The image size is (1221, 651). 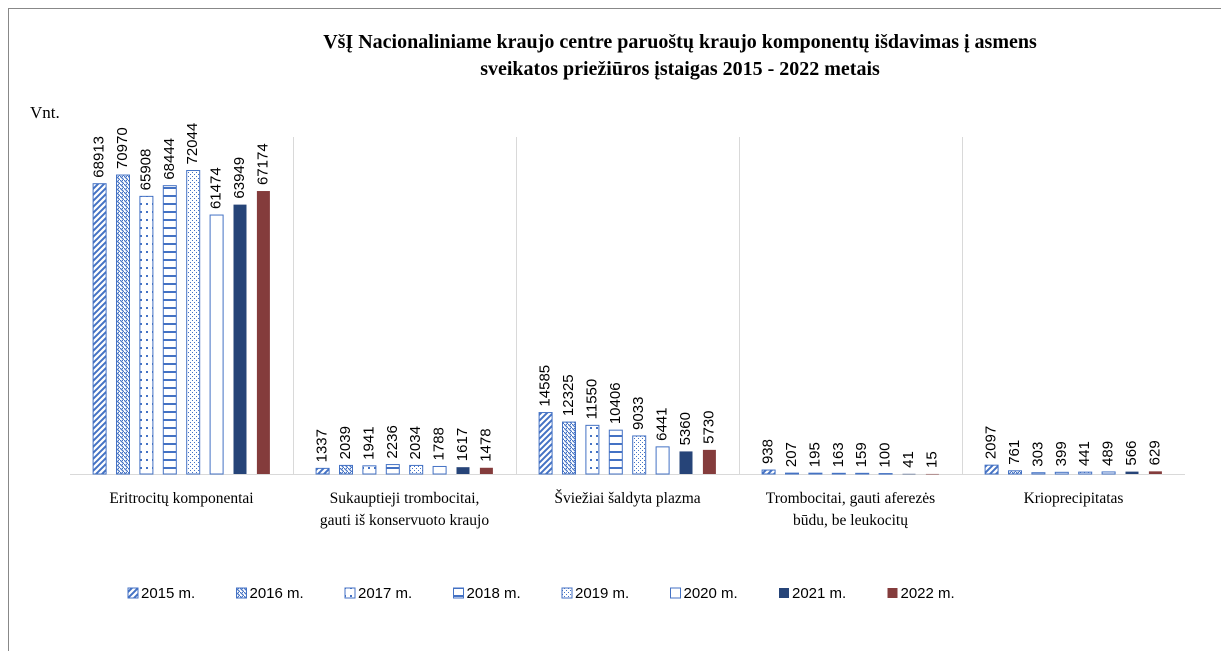 I want to click on legend-label: 2016 m., so click(x=277, y=593).